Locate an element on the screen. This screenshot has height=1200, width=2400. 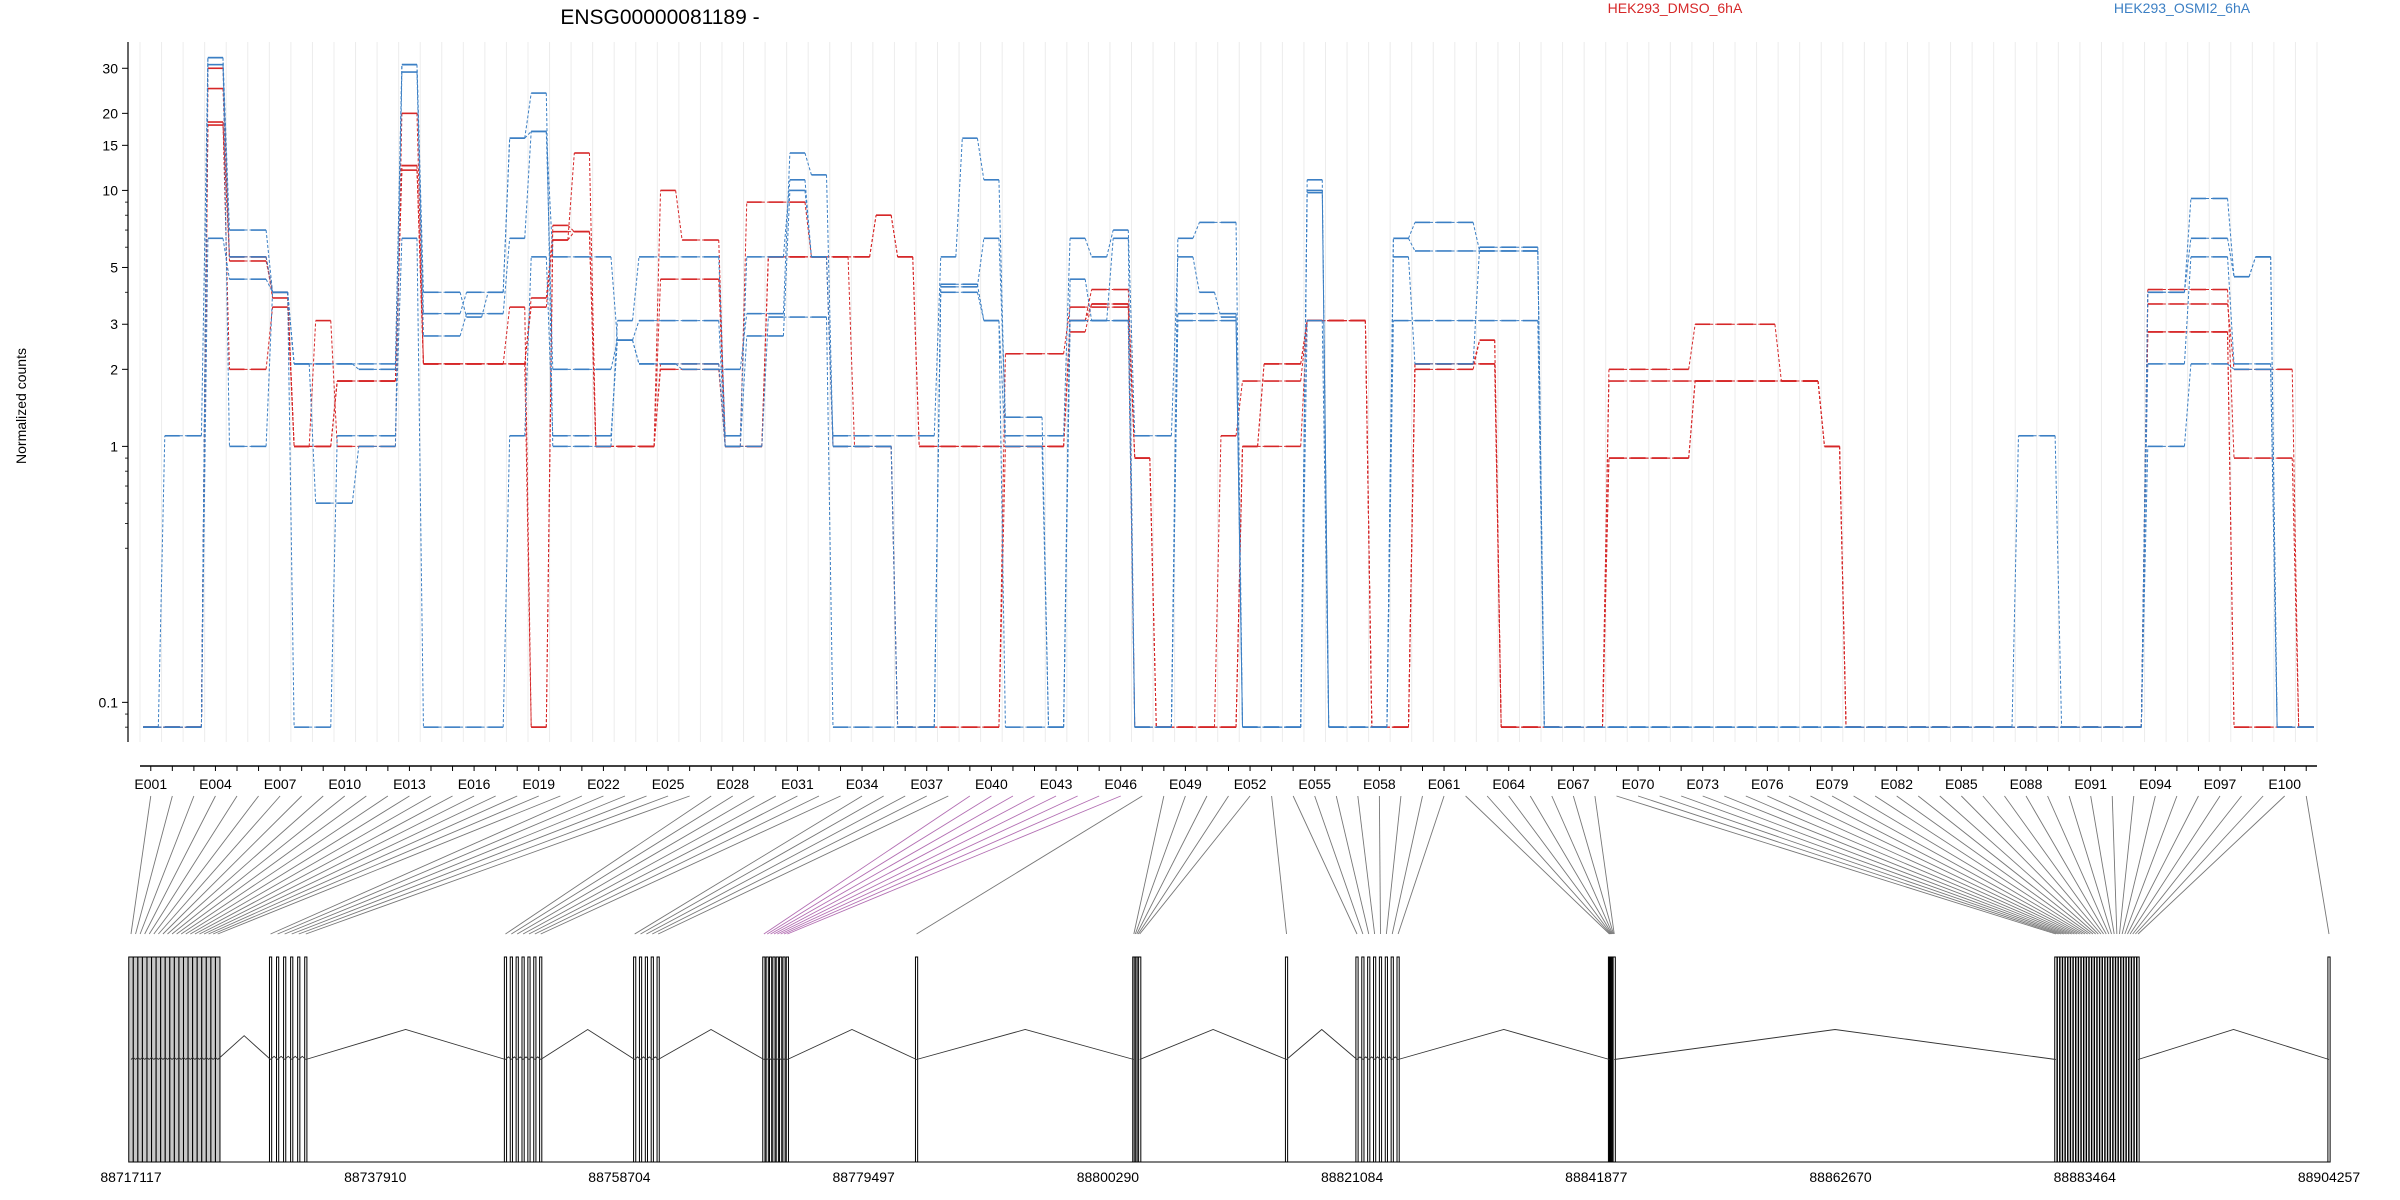
exon-tick-label: E013 is located at coordinates (409, 784).